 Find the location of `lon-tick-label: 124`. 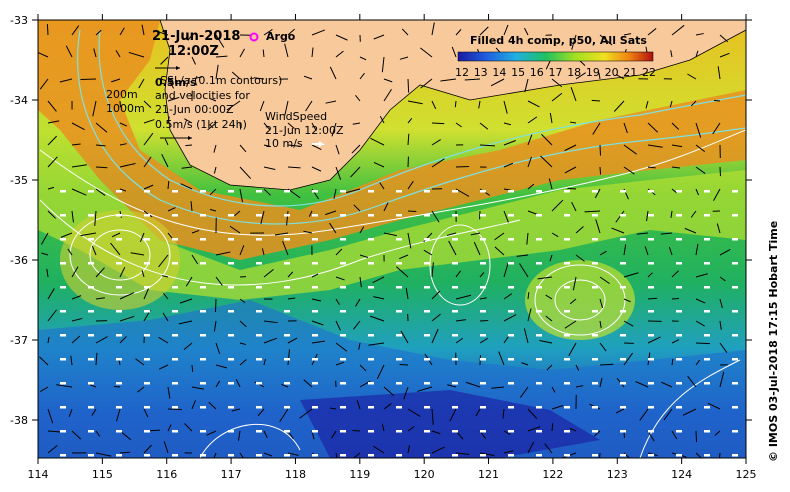

lon-tick-label: 124 is located at coordinates (681, 474).